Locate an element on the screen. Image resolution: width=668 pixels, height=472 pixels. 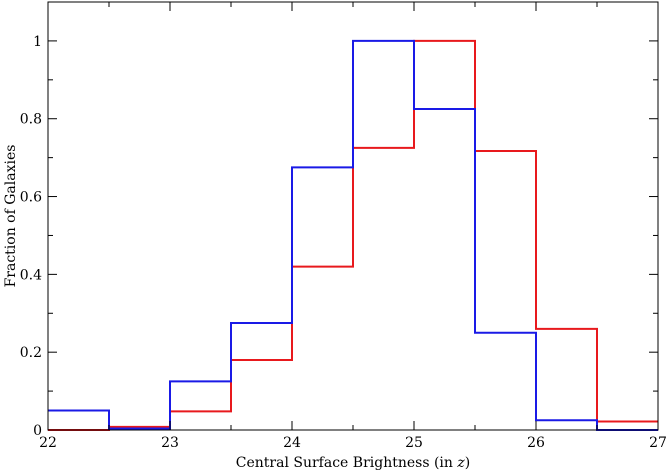
x-tick-label: 23 is located at coordinates (170, 443).